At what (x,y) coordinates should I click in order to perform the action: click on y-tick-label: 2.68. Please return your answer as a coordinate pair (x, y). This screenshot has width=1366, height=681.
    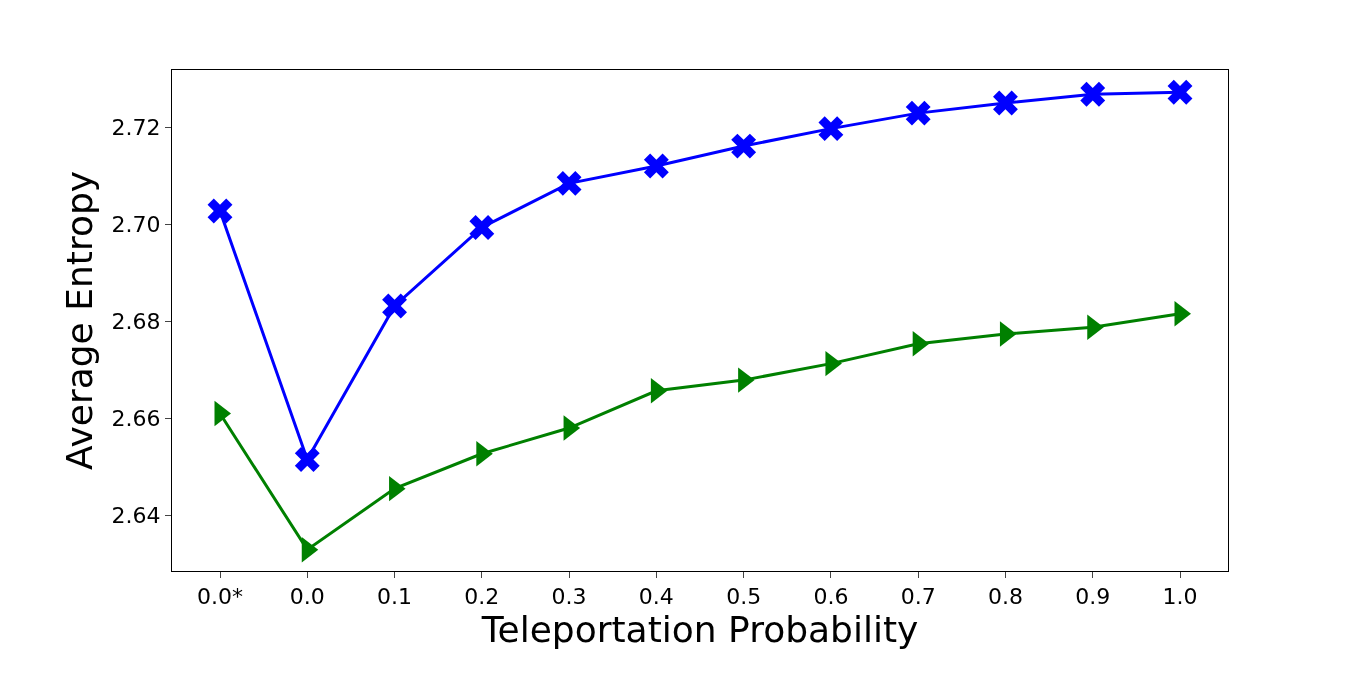
    Looking at the image, I should click on (136, 322).